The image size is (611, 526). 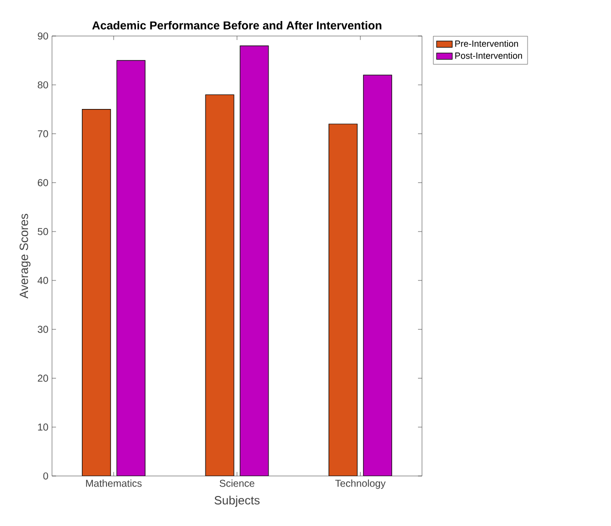 What do you see at coordinates (114, 483) in the screenshot?
I see `x-tick-label: Mathematics` at bounding box center [114, 483].